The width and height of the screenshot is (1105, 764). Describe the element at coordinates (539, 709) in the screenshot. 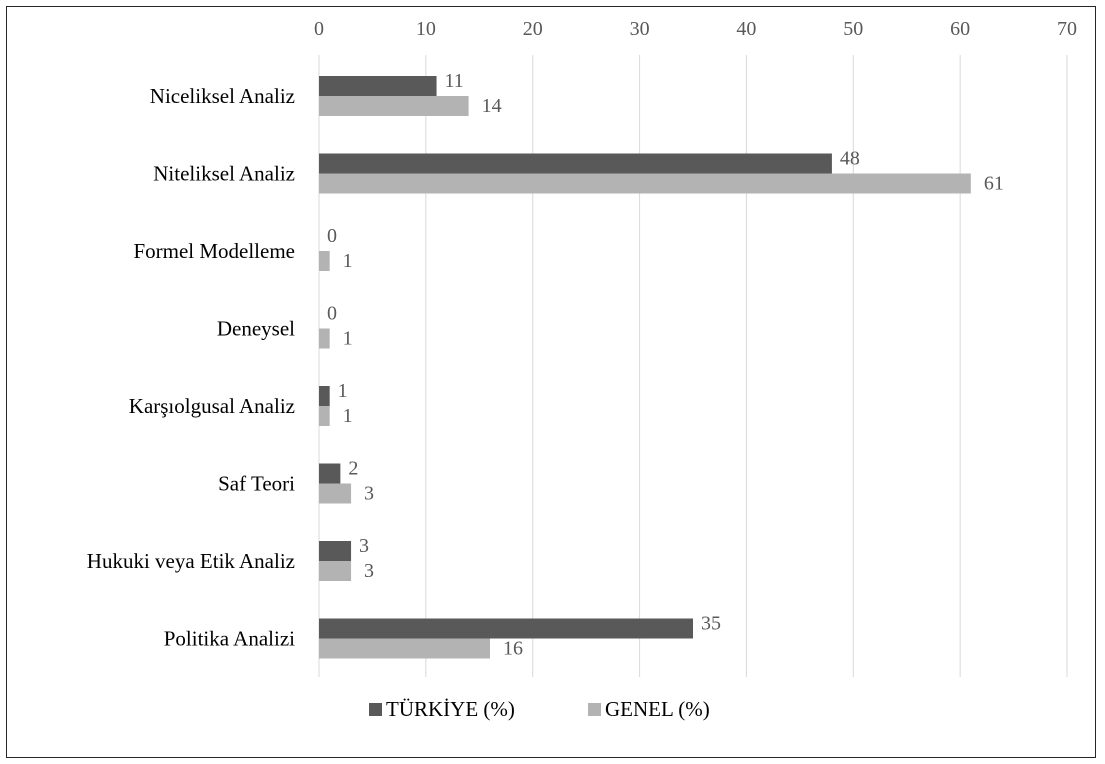

I see `legend: TÜRKİYE (%) GENEL (%)` at that location.